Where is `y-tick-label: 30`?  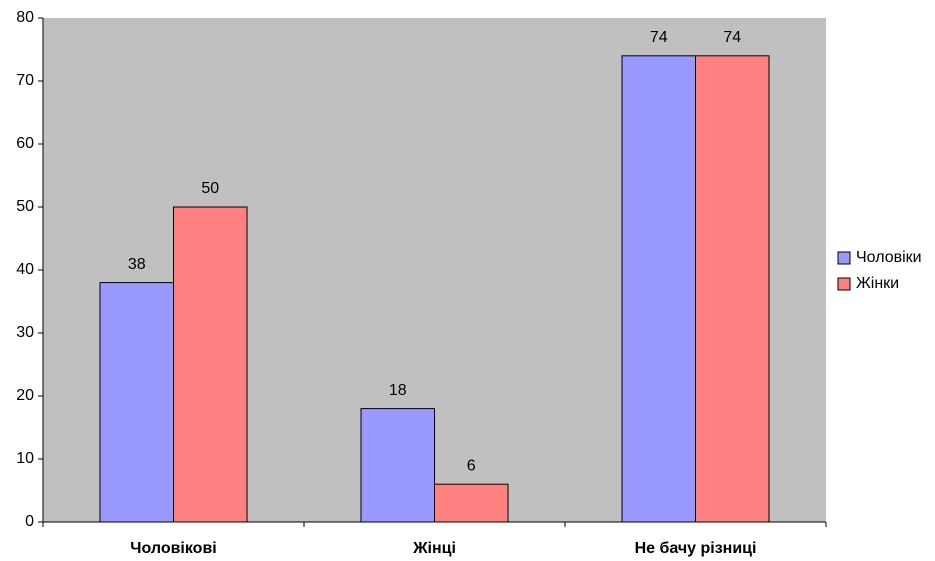
y-tick-label: 30 is located at coordinates (25, 332).